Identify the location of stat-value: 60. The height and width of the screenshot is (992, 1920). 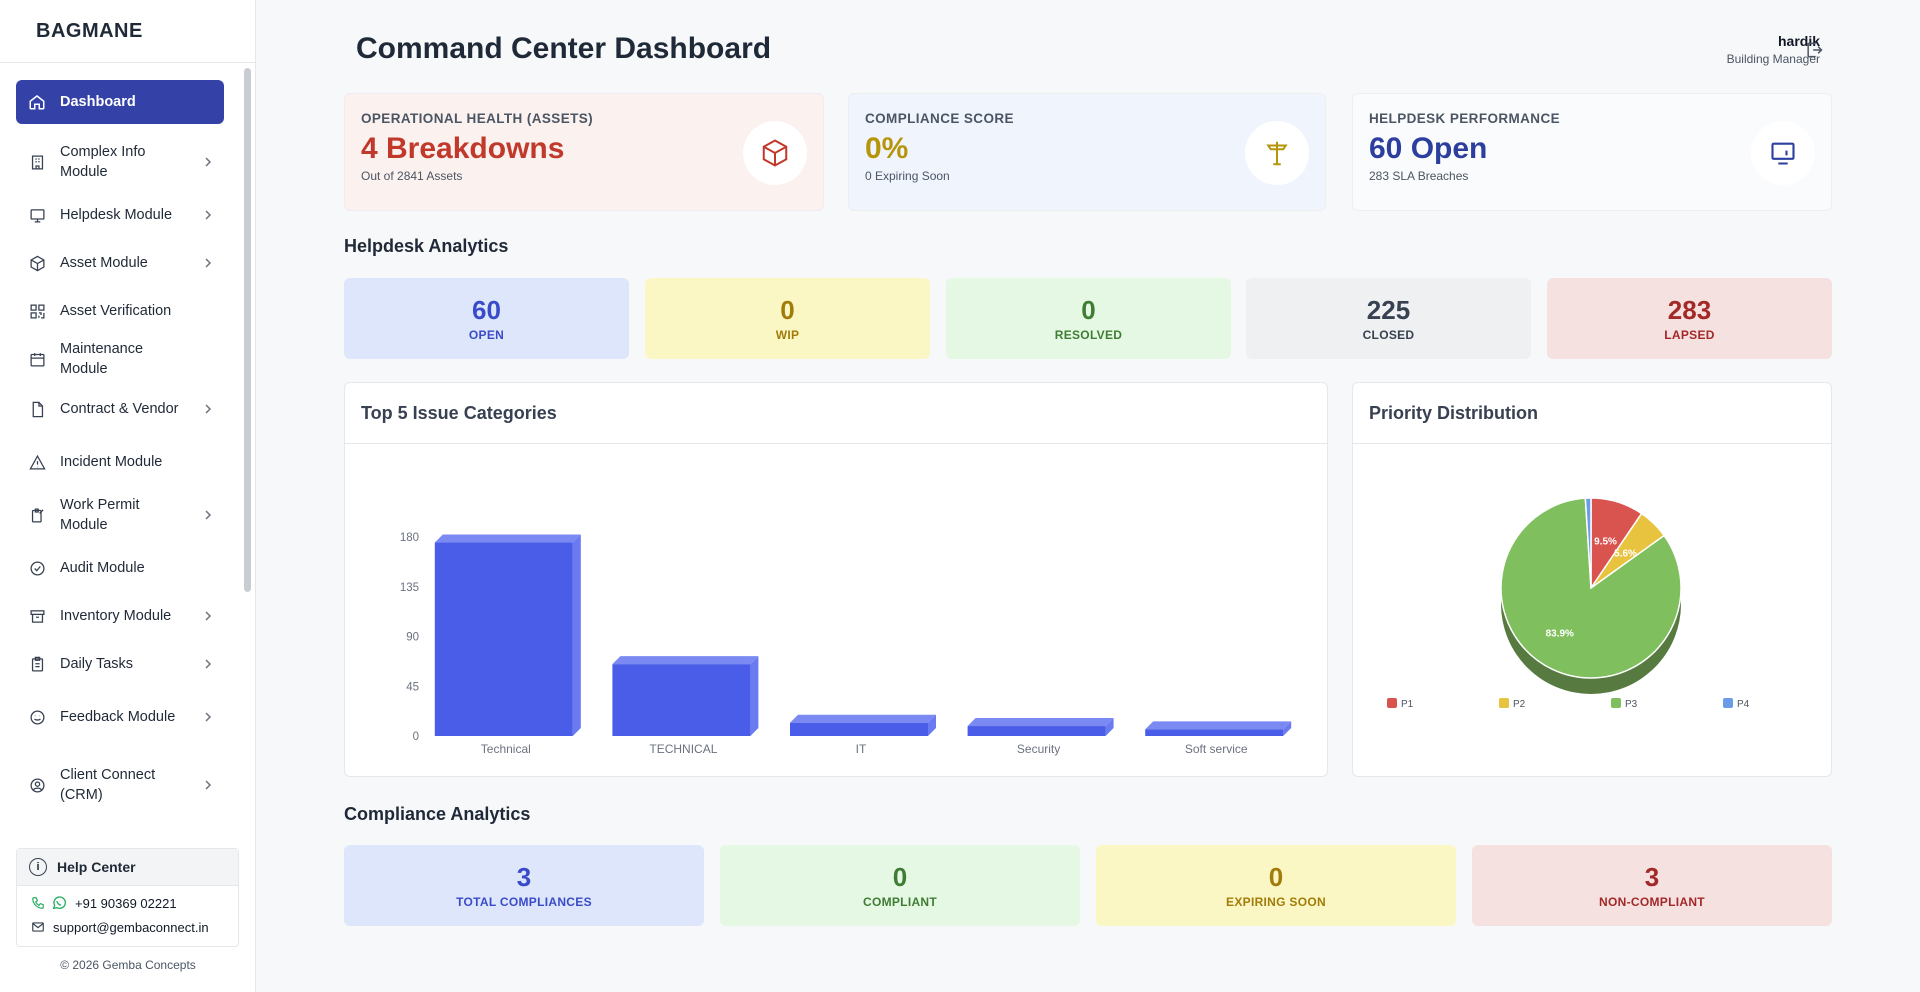
(486, 310).